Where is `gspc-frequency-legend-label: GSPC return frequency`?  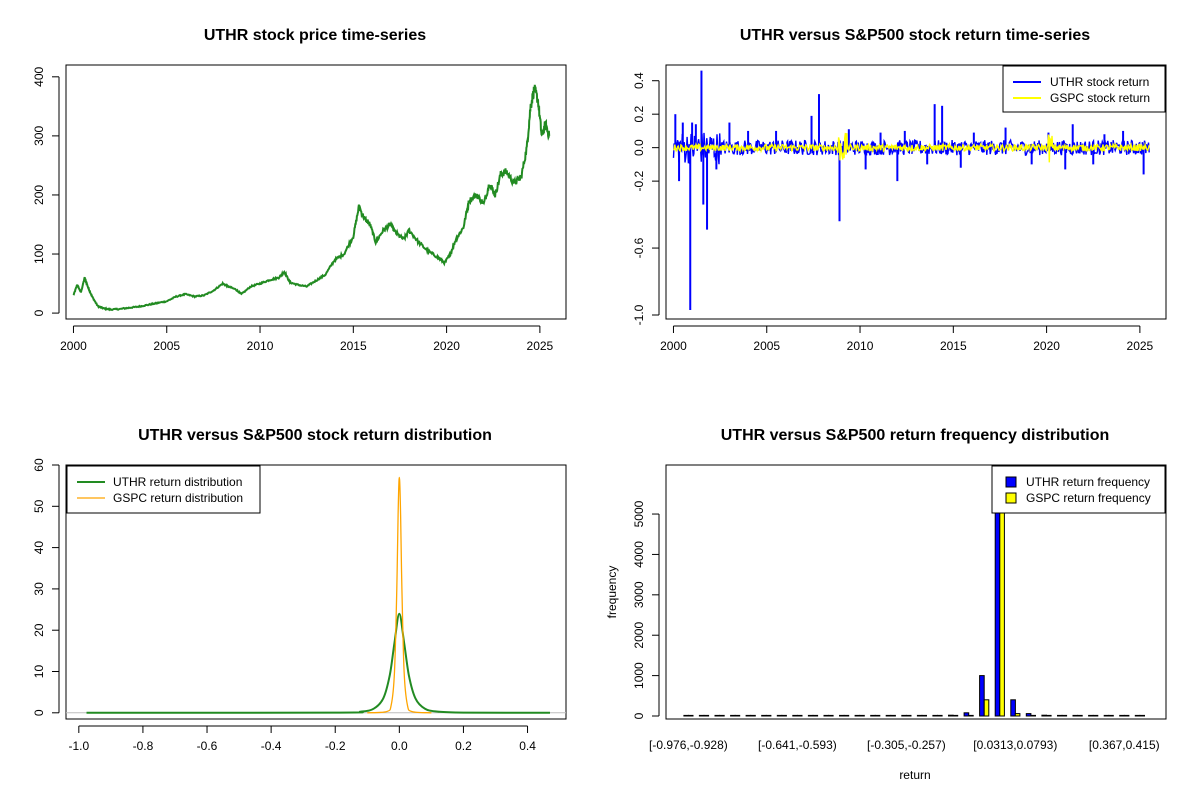 gspc-frequency-legend-label: GSPC return frequency is located at coordinates (1088, 498).